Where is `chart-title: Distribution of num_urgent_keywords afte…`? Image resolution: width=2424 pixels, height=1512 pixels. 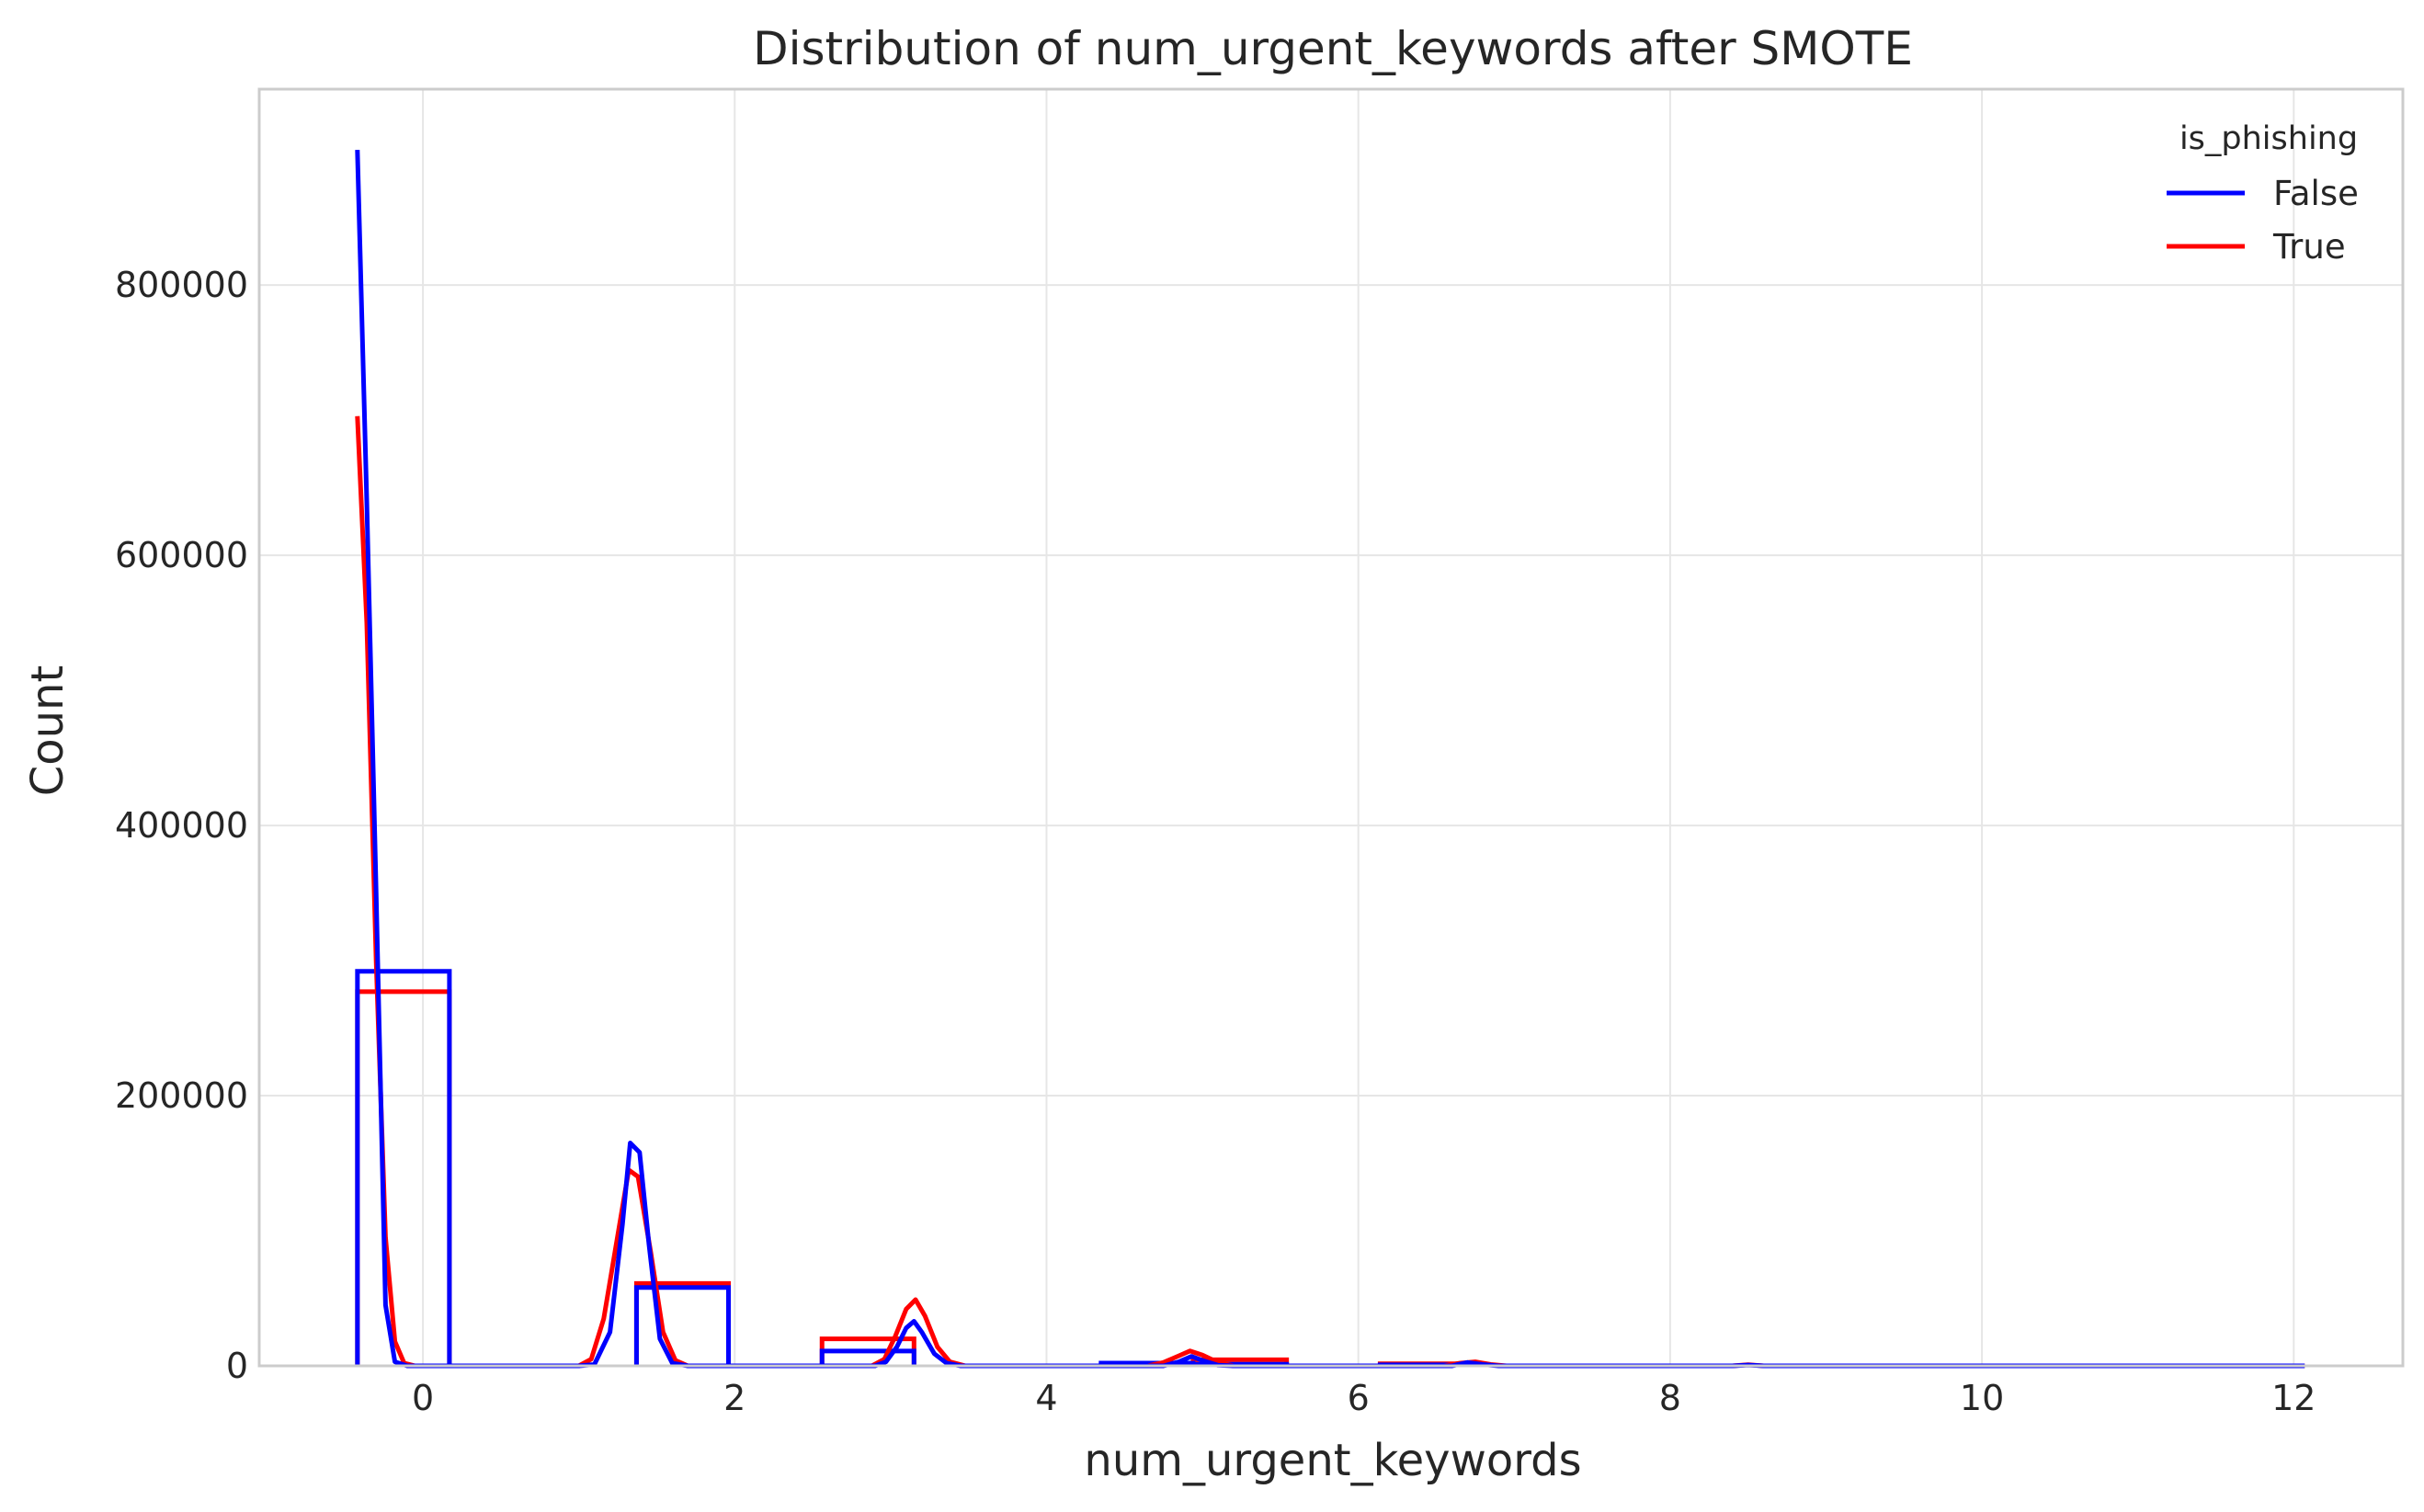 chart-title: Distribution of num_urgent_keywords afte… is located at coordinates (1333, 49).